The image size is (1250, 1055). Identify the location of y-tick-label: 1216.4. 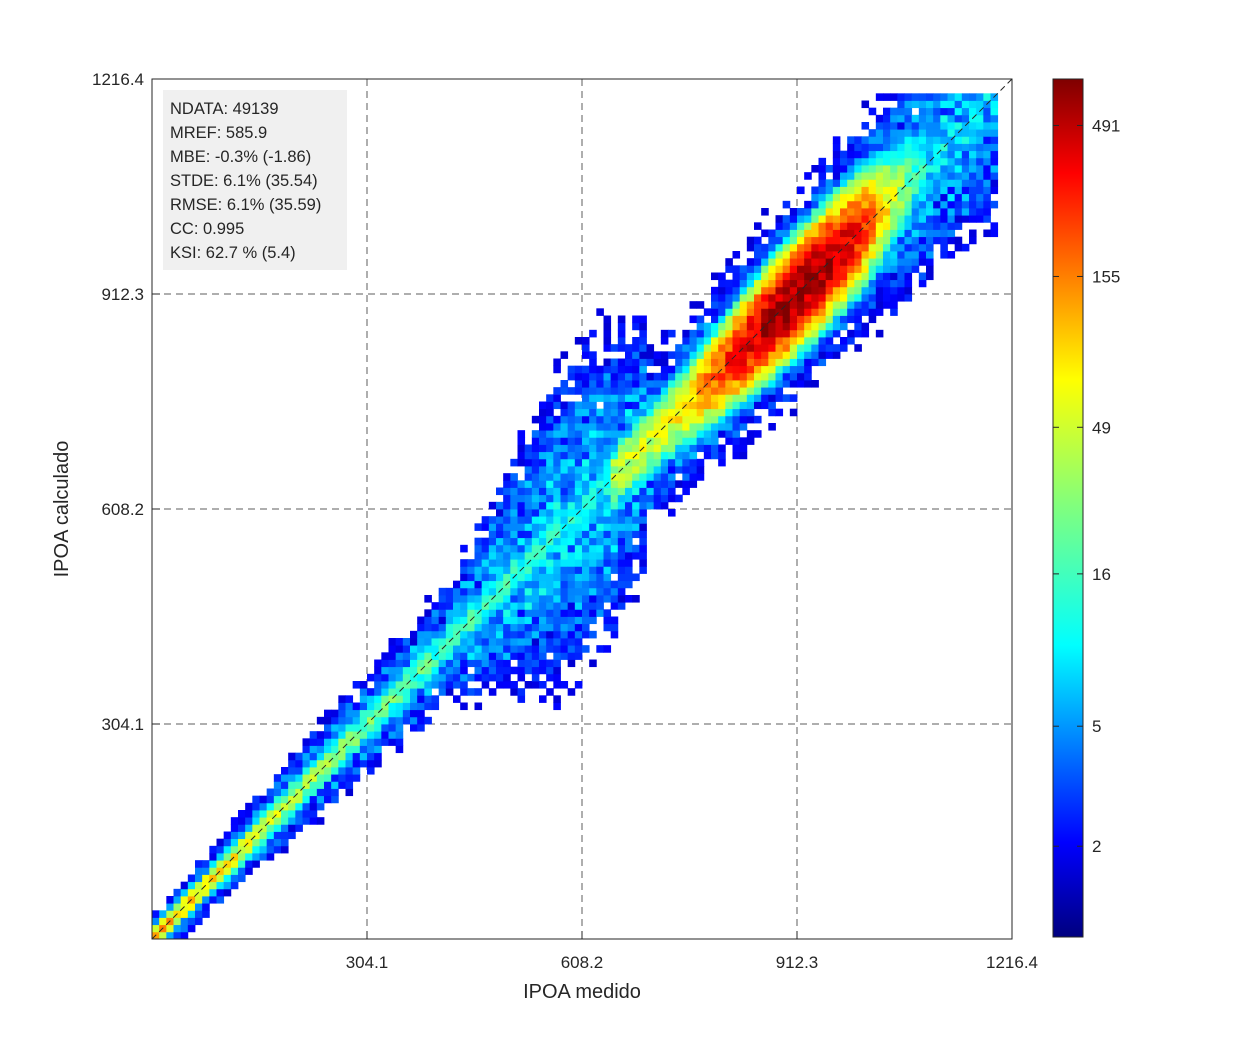
(118, 79).